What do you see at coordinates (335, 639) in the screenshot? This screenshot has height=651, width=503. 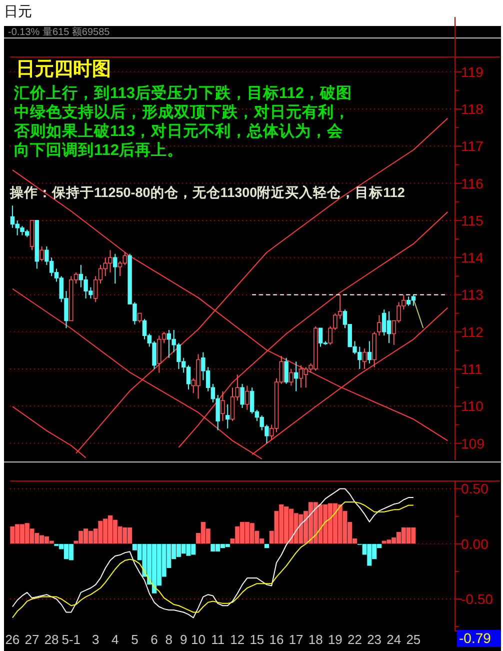 I see `x-tick-label: 19` at bounding box center [335, 639].